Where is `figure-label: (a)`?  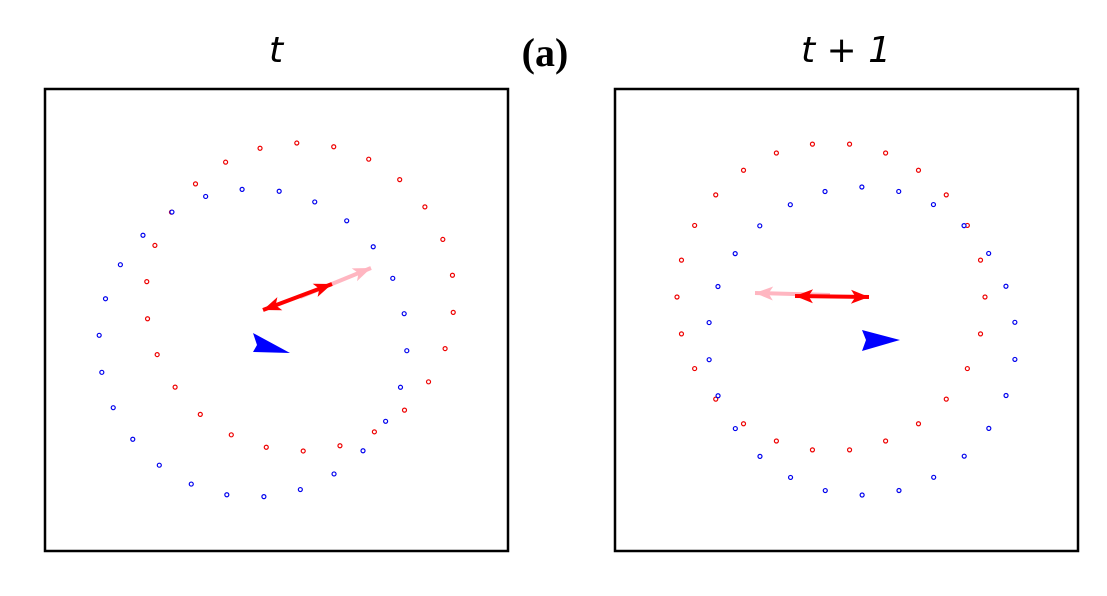 figure-label: (a) is located at coordinates (545, 52).